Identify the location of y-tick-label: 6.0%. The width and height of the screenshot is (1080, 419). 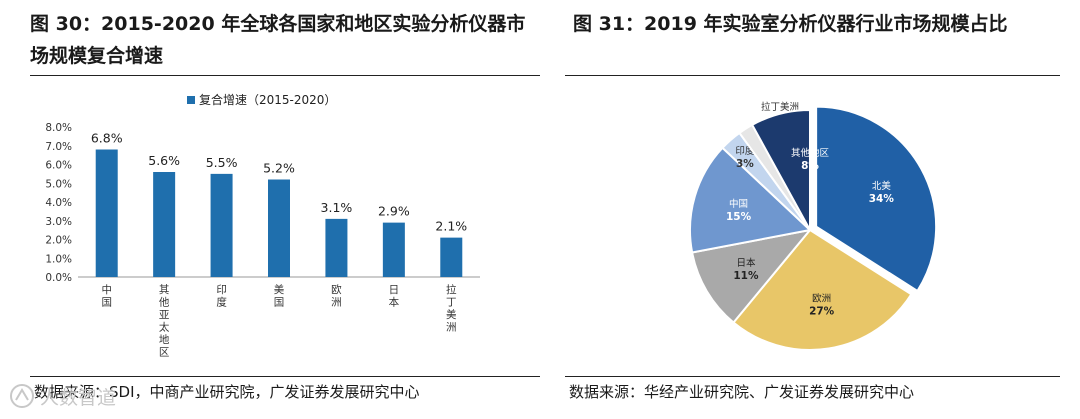
(58, 166).